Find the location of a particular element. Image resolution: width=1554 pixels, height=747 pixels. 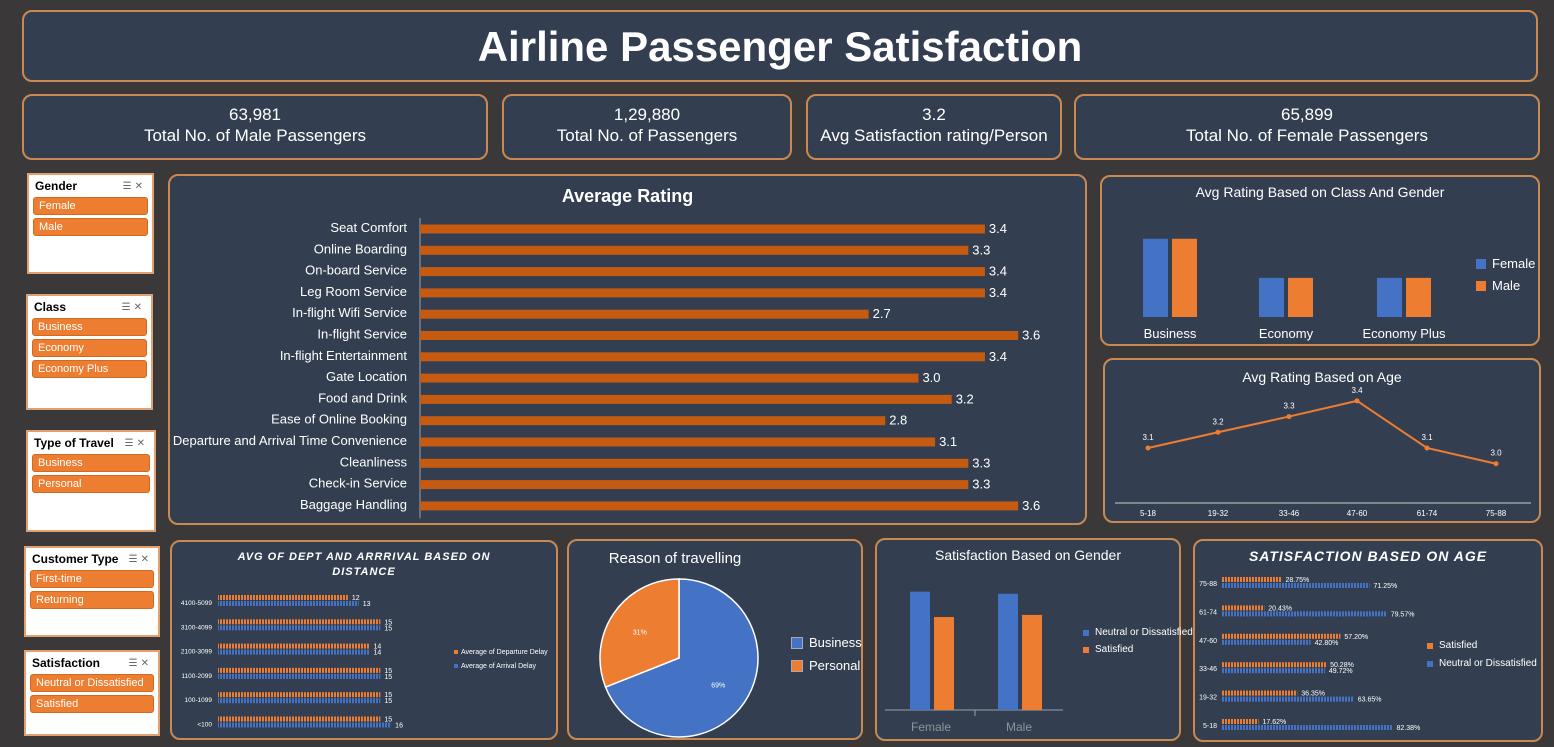

chart-title: Avg Rating Based on Class And Gender is located at coordinates (1320, 192).